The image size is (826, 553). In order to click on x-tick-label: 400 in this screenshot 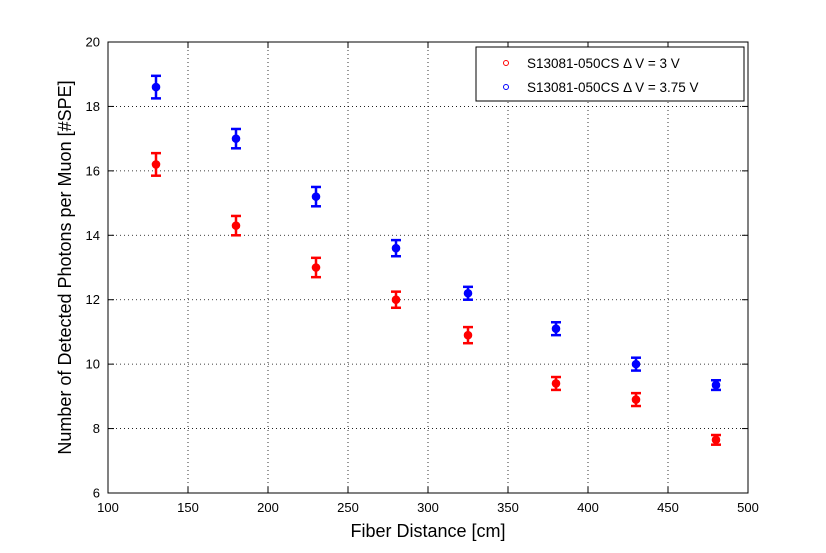, I will do `click(588, 507)`.